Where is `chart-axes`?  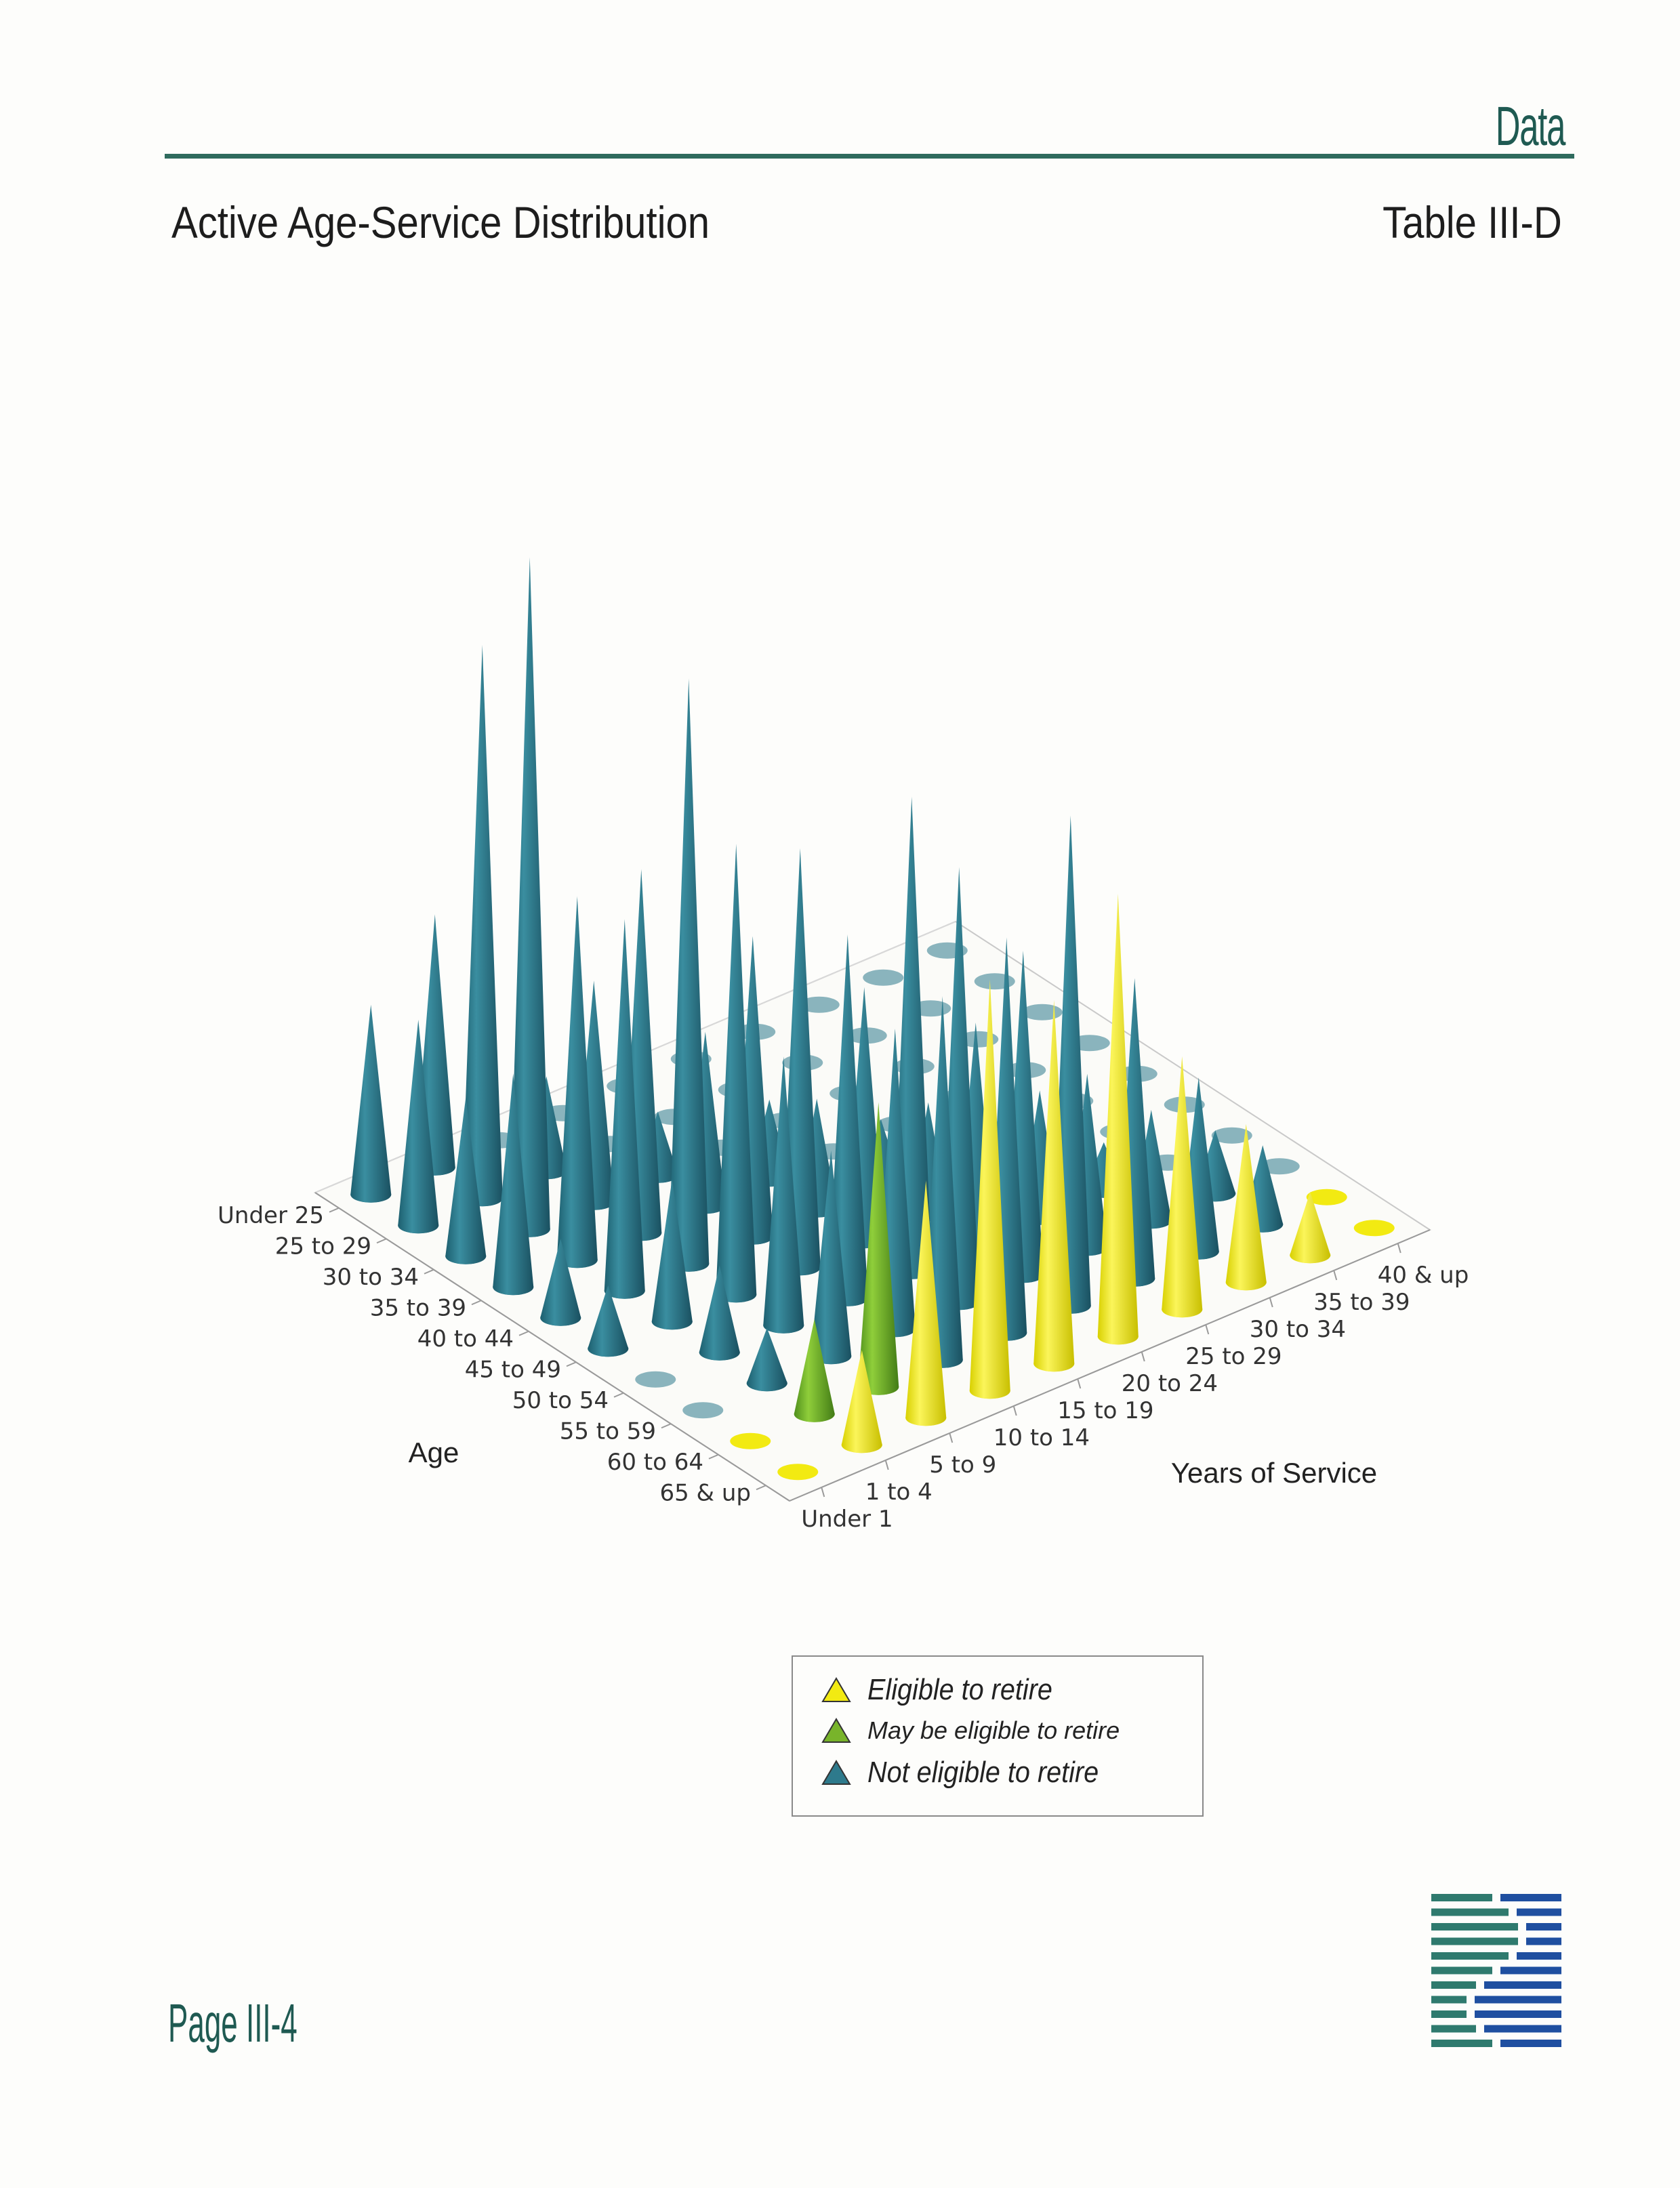 chart-axes is located at coordinates (873, 1347).